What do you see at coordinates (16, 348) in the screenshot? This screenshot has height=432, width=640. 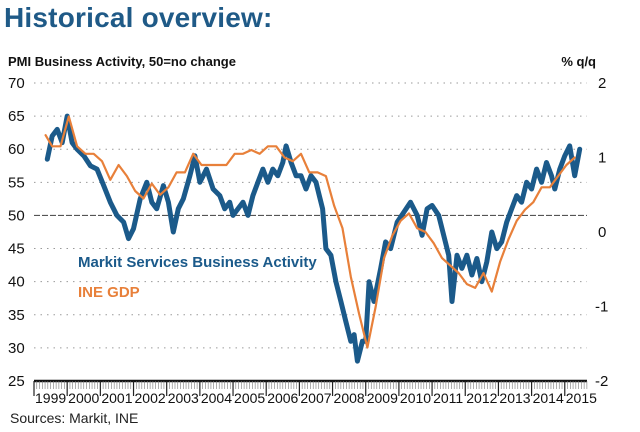 I see `left-tick-label: 30` at bounding box center [16, 348].